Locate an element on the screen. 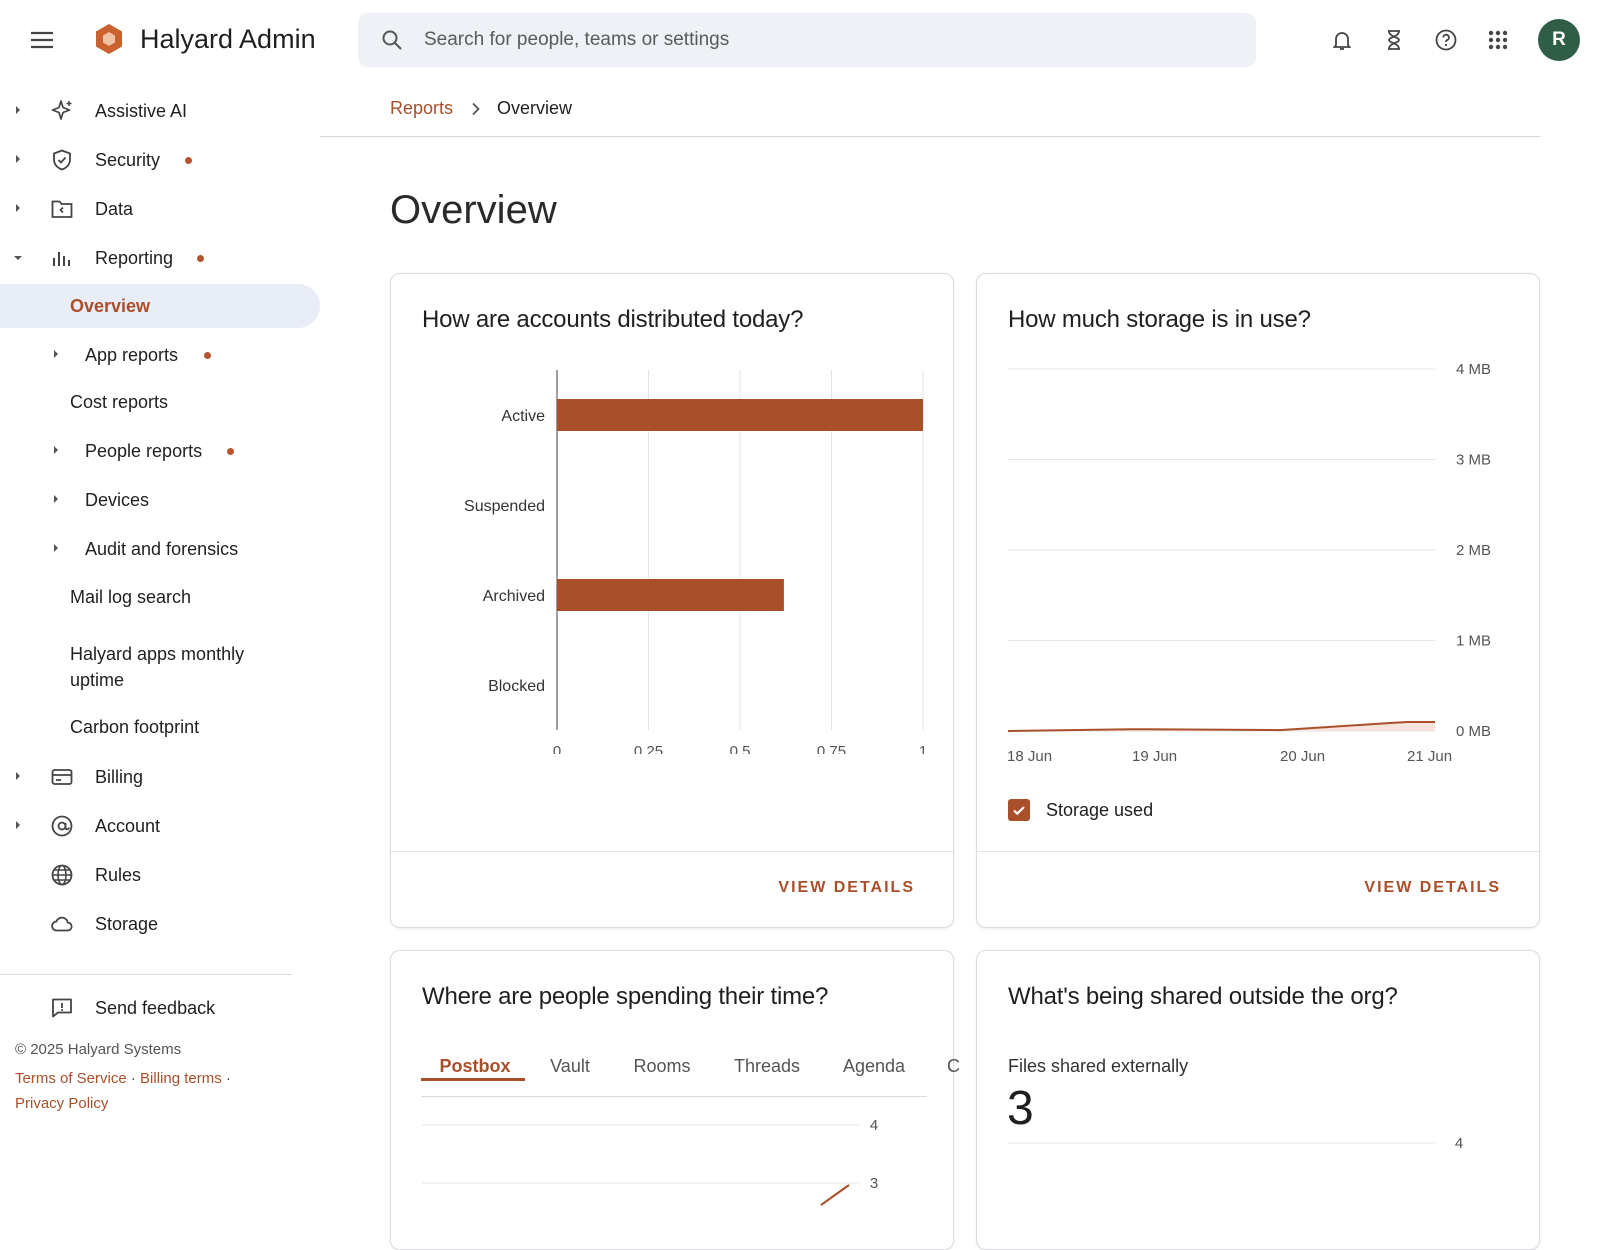 The height and width of the screenshot is (1250, 1600). sidebar-item-carbon-footprint: Carbon footprint is located at coordinates (161, 727).